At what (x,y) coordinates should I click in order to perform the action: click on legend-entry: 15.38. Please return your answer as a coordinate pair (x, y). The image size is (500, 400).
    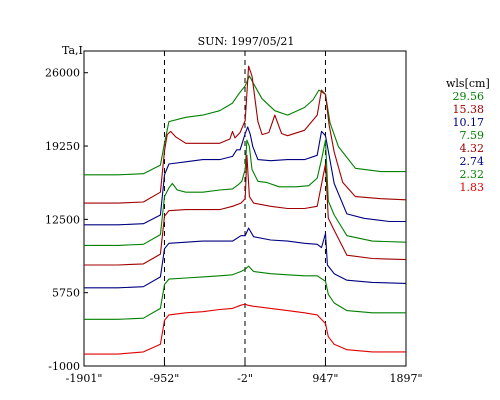
    Looking at the image, I should click on (469, 109).